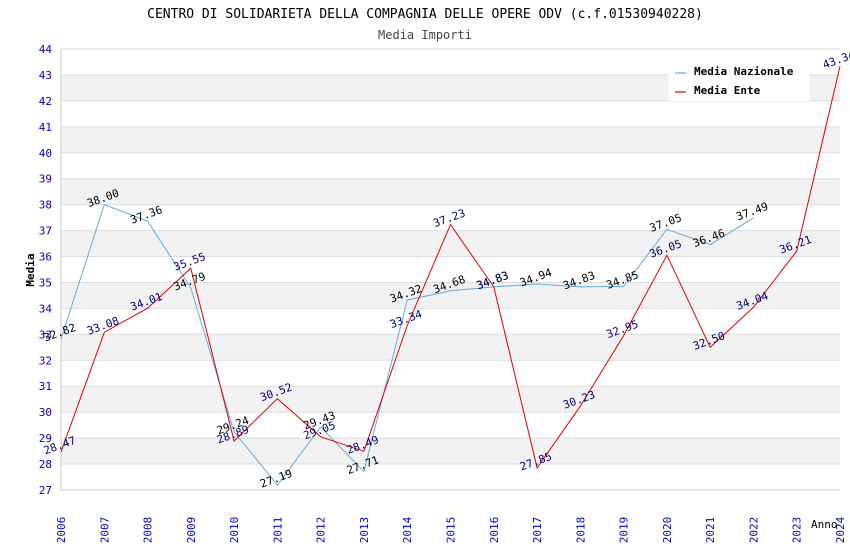  Describe the element at coordinates (753, 530) in the screenshot. I see `x-tick-label: 2022` at that location.